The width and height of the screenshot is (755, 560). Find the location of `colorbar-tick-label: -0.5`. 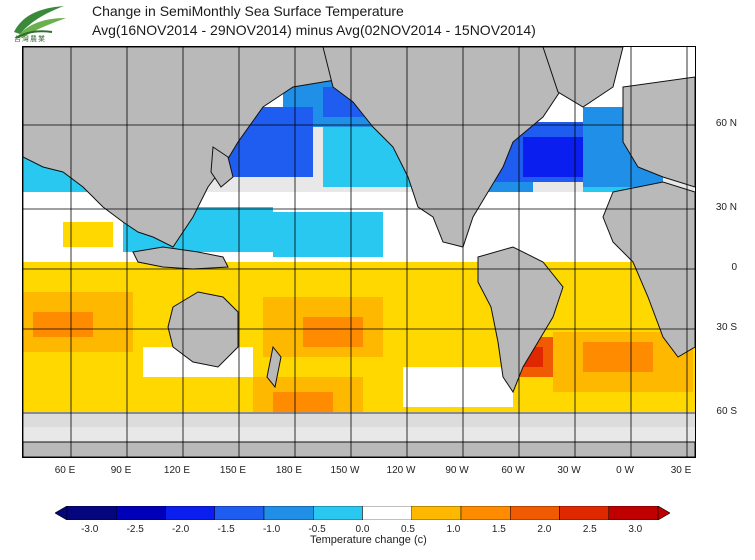

colorbar-tick-label: -0.5 is located at coordinates (317, 529).